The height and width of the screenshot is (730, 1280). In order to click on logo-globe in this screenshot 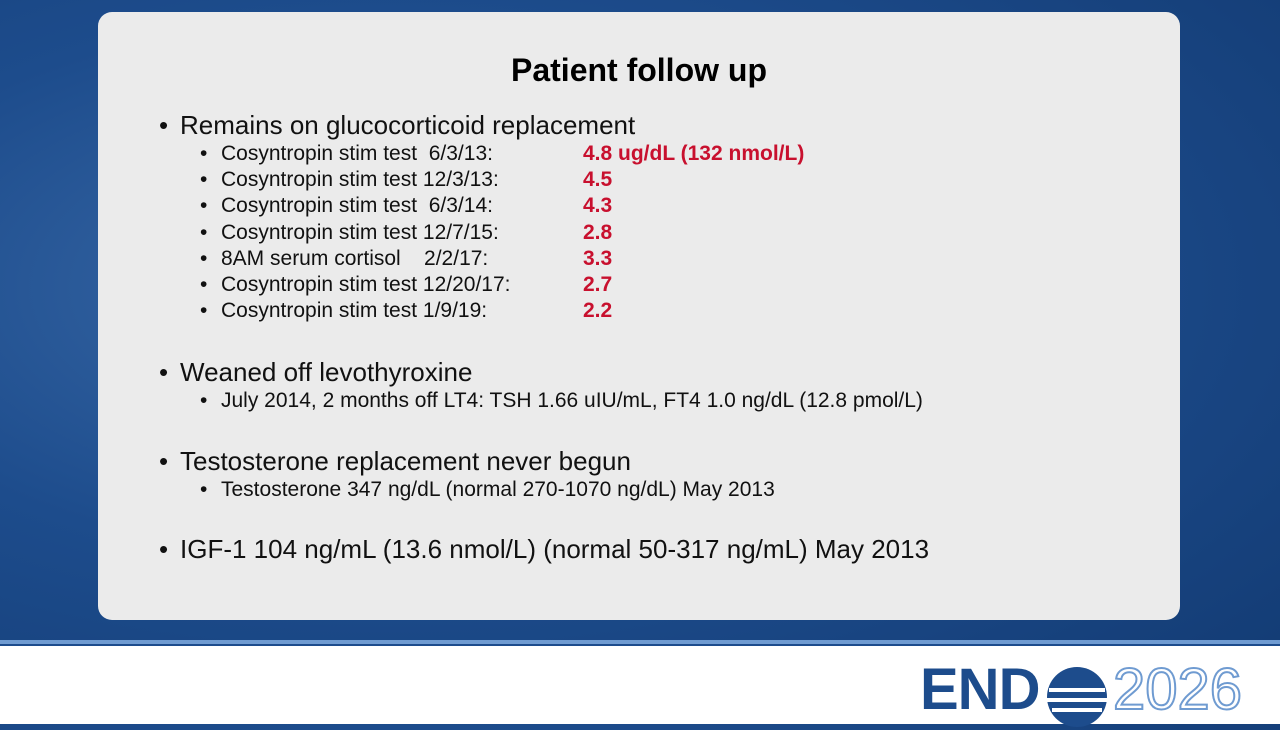, I will do `click(1077, 697)`.